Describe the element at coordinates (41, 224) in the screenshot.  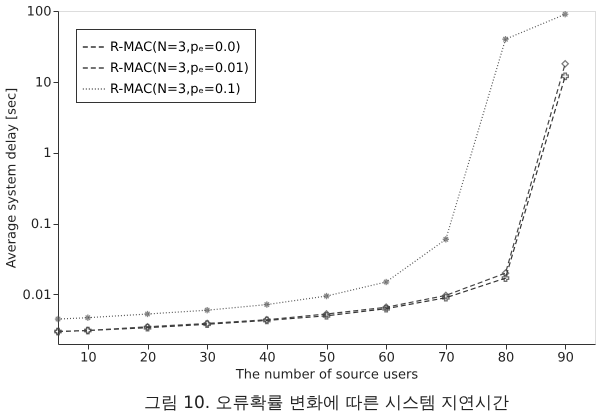
I see `y-tick-label: 0.1` at that location.